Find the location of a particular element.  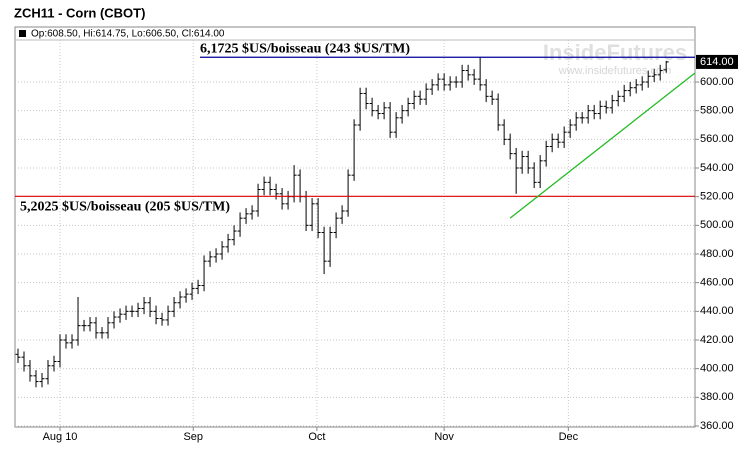

y-tick-label: 380.00 is located at coordinates (717, 397).